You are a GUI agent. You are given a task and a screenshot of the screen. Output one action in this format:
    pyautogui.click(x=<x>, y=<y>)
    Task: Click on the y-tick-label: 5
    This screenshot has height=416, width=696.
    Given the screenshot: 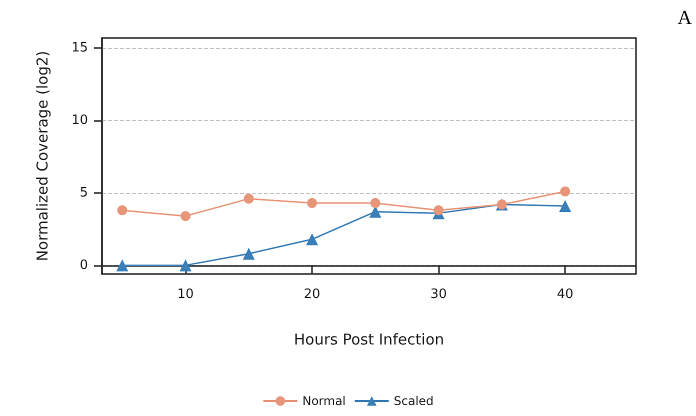 What is the action you would take?
    pyautogui.click(x=84, y=192)
    